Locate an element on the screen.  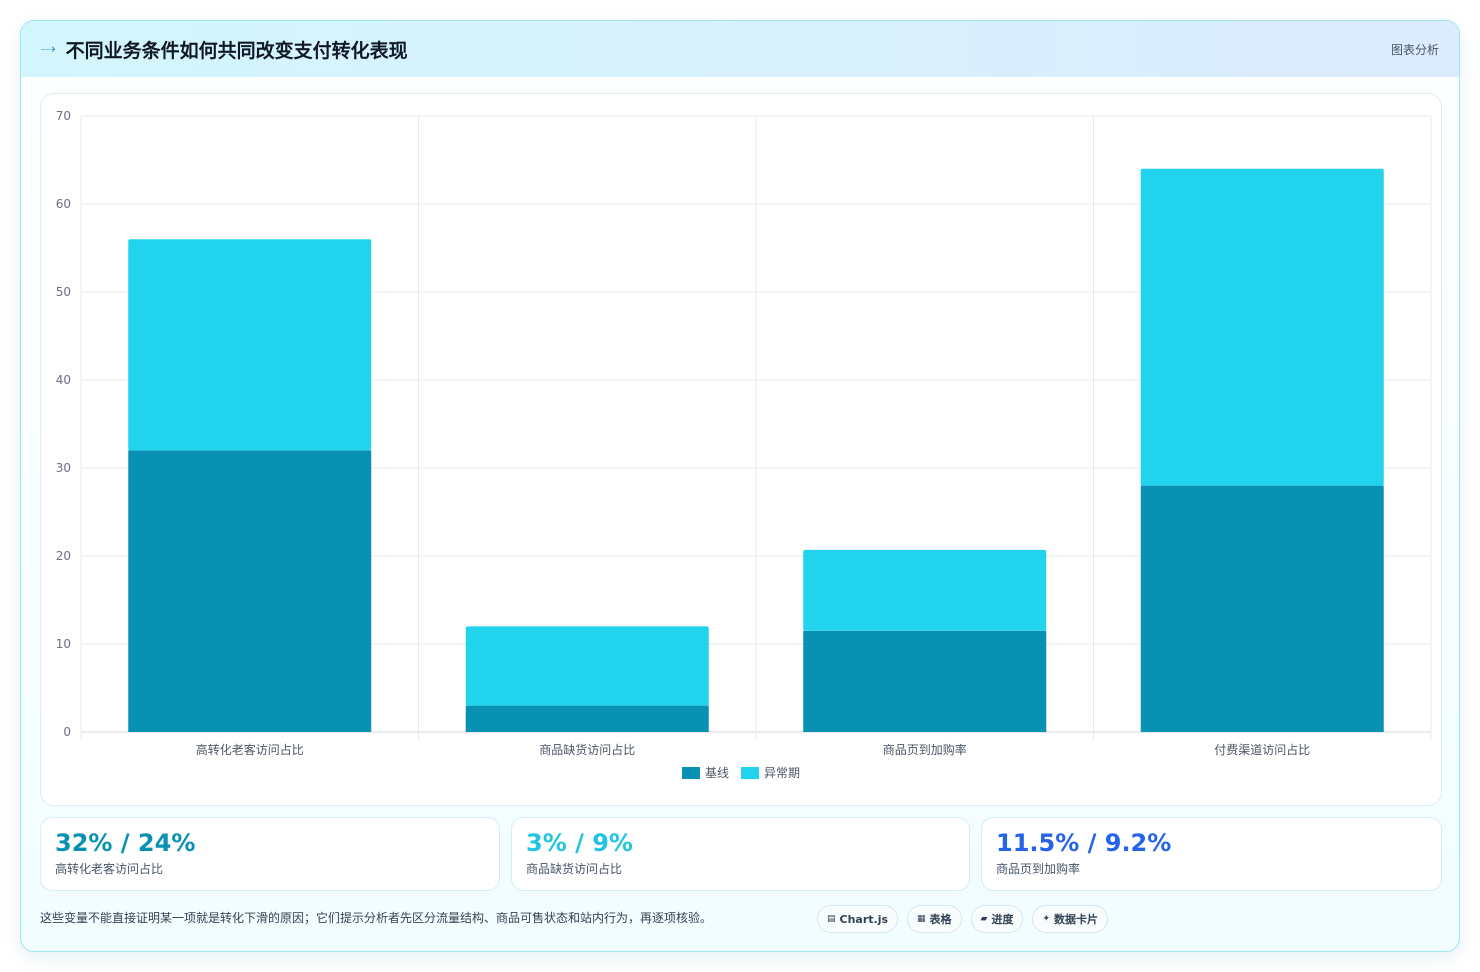
header-label: 图表分析 is located at coordinates (1414, 49).